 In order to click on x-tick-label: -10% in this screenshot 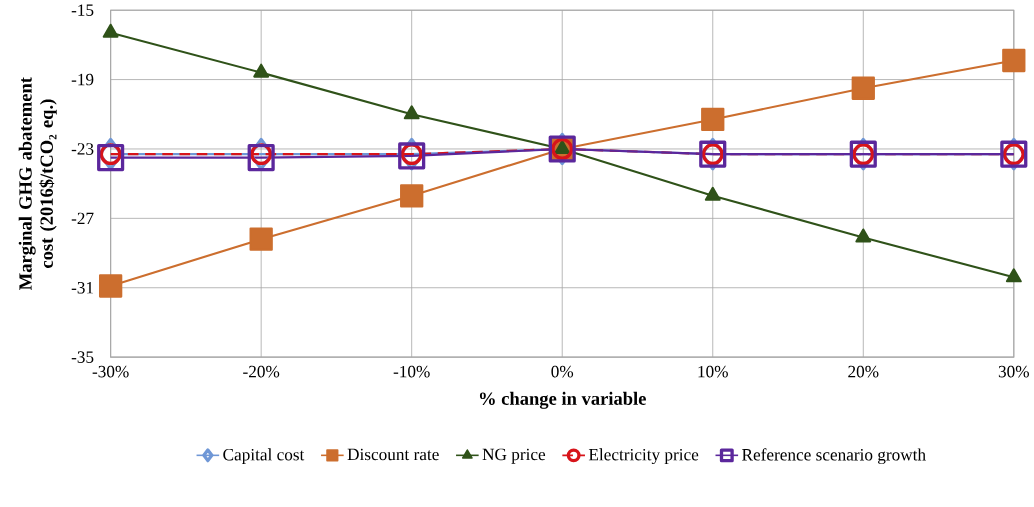, I will do `click(411, 371)`.